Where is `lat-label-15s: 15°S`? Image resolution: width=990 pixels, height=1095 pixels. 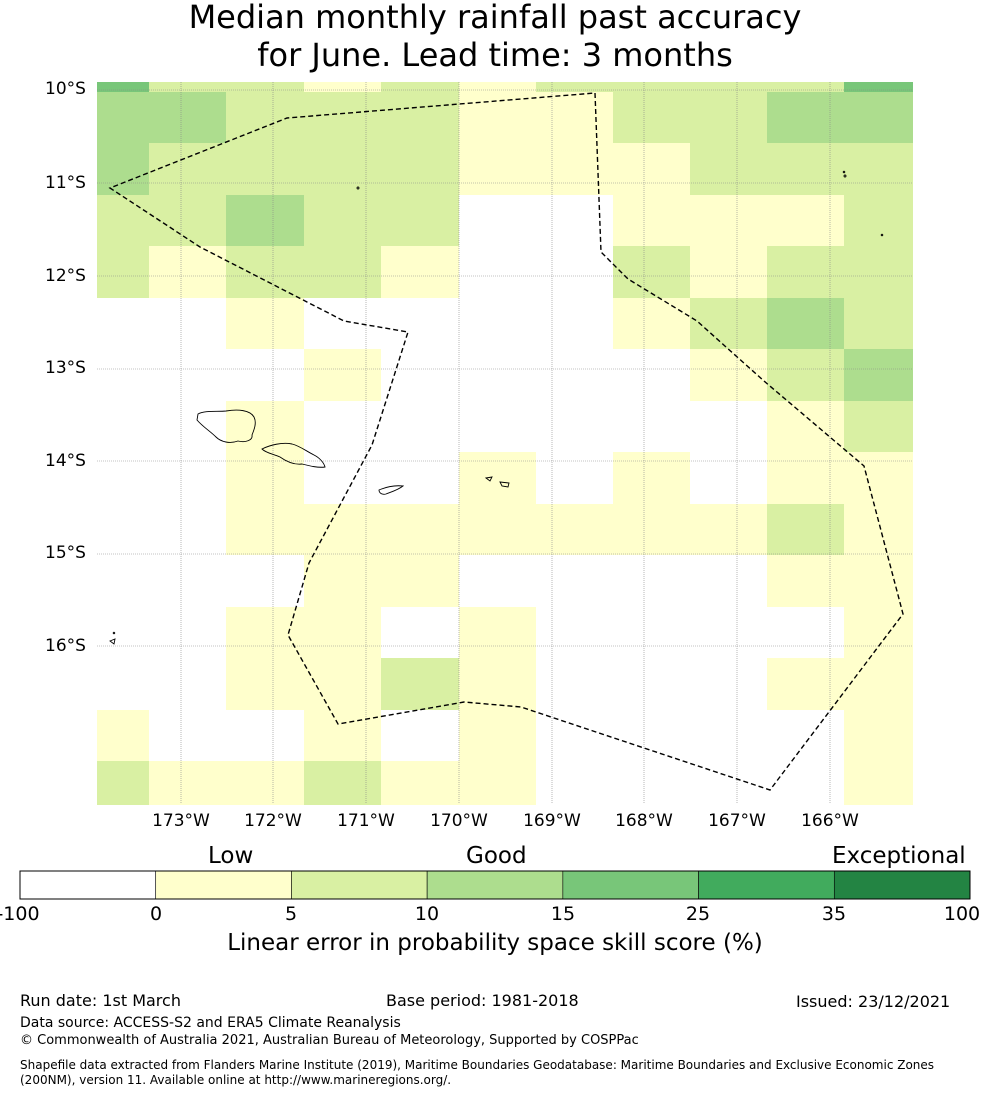 lat-label-15s: 15°S is located at coordinates (65, 553).